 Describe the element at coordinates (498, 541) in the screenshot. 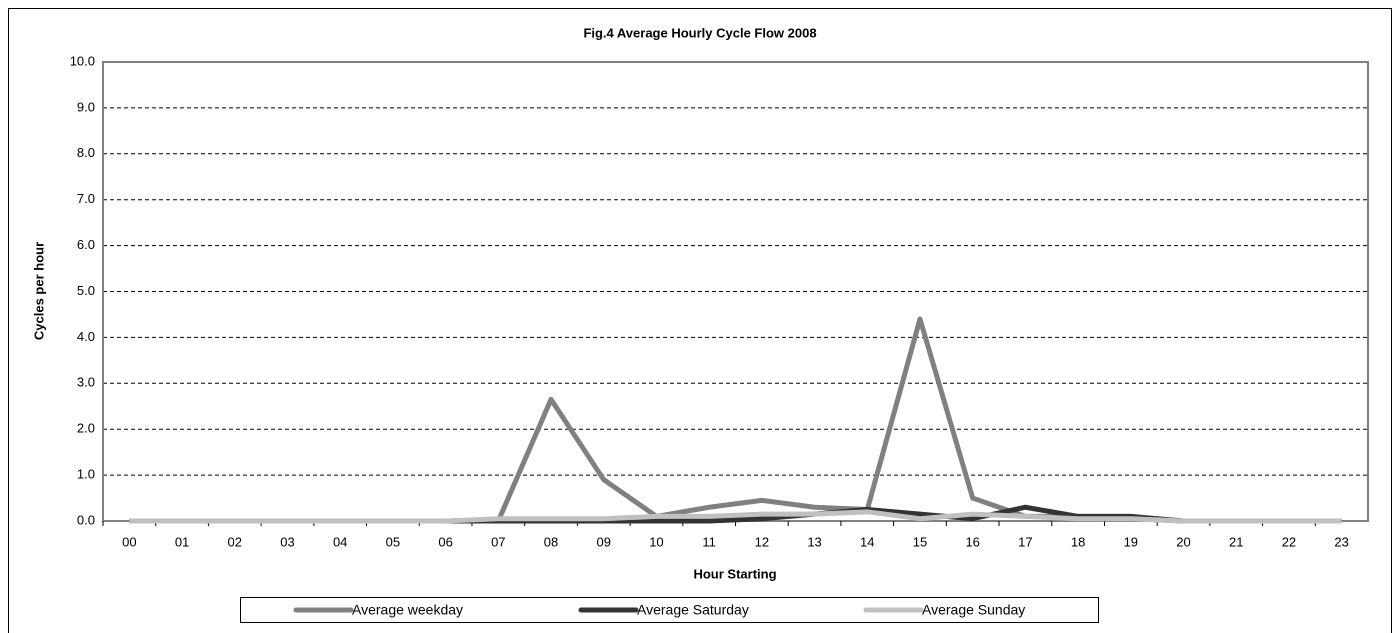

I see `x-tick-label: 07` at that location.